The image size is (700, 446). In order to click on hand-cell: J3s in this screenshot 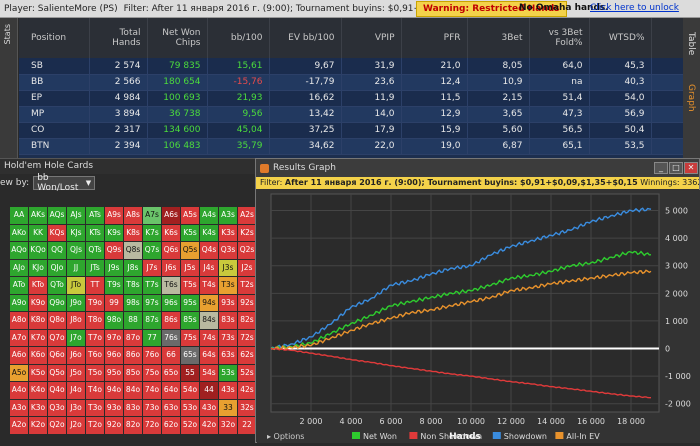, I will do `click(228, 267)`.